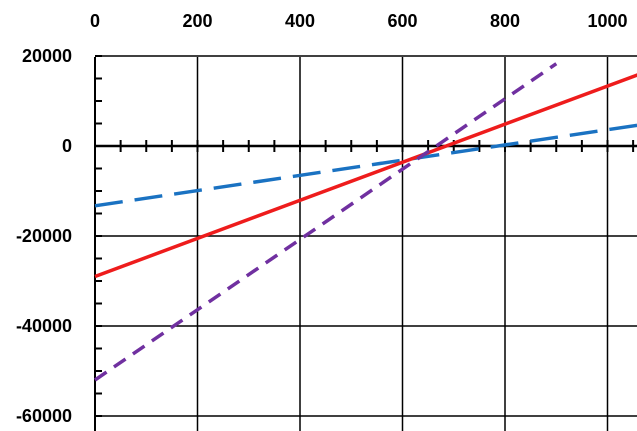 The height and width of the screenshot is (431, 637). Describe the element at coordinates (505, 21) in the screenshot. I see `x-tick-label: 800` at that location.